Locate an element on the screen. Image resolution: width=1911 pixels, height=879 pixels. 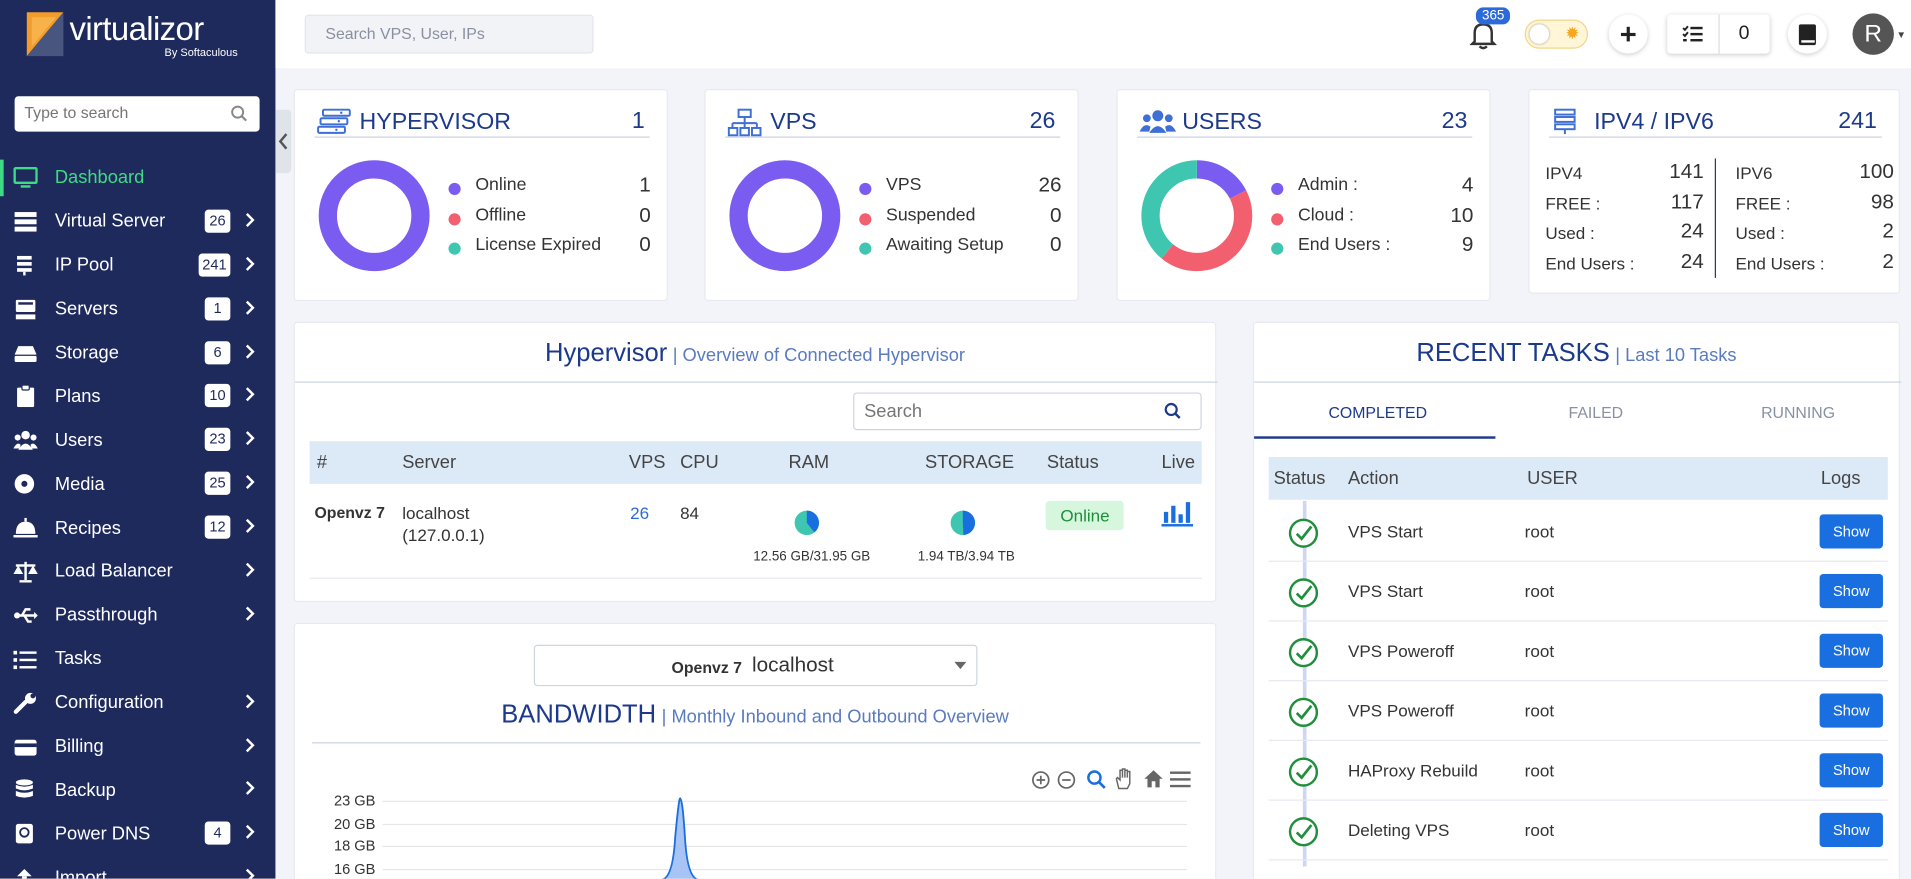
panel-title: BANDWIDTH is located at coordinates (579, 714).